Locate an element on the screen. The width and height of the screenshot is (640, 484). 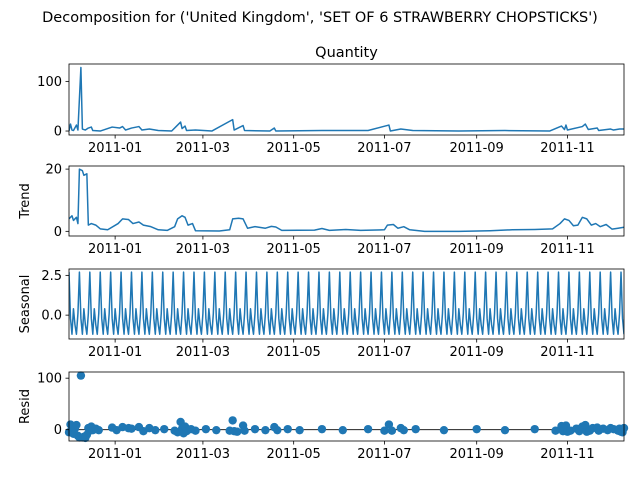
y-tick-label: 0.0 is located at coordinates (51, 316).